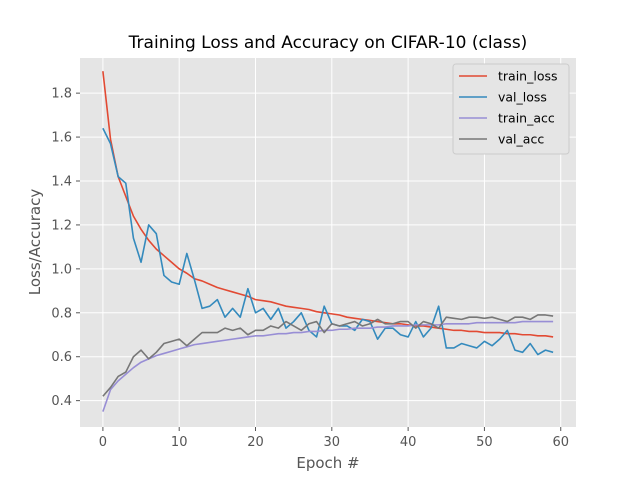  Describe the element at coordinates (332, 442) in the screenshot. I see `x-tick-label: 30` at that location.